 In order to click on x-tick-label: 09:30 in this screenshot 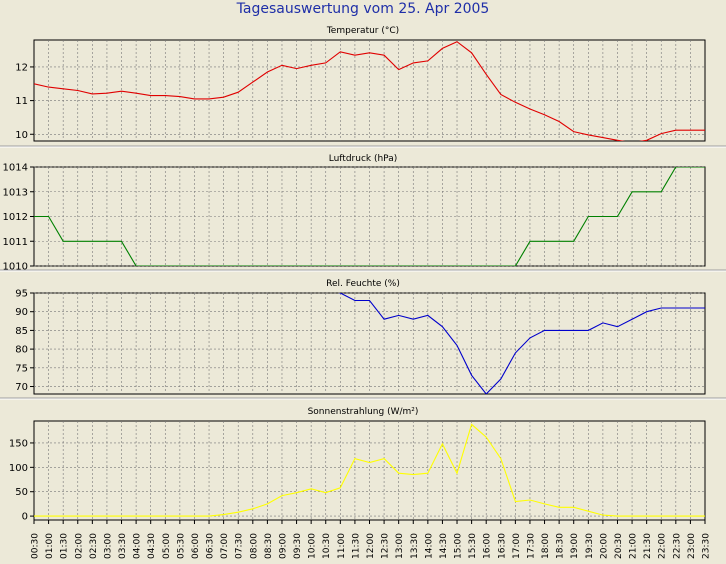, I will do `click(298, 546)`.